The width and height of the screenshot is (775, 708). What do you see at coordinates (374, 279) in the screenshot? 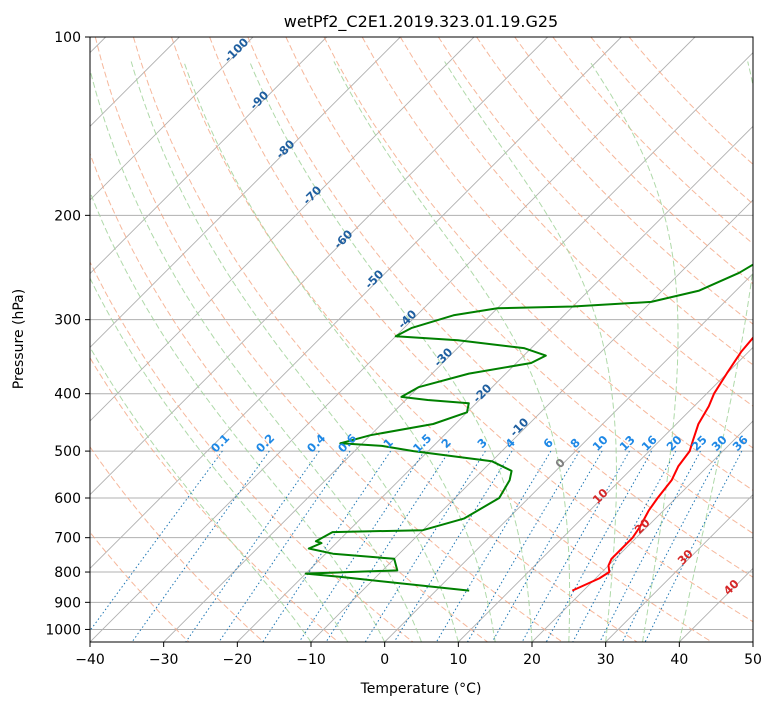
I see `dry-adiabat-label: -50` at bounding box center [374, 279].